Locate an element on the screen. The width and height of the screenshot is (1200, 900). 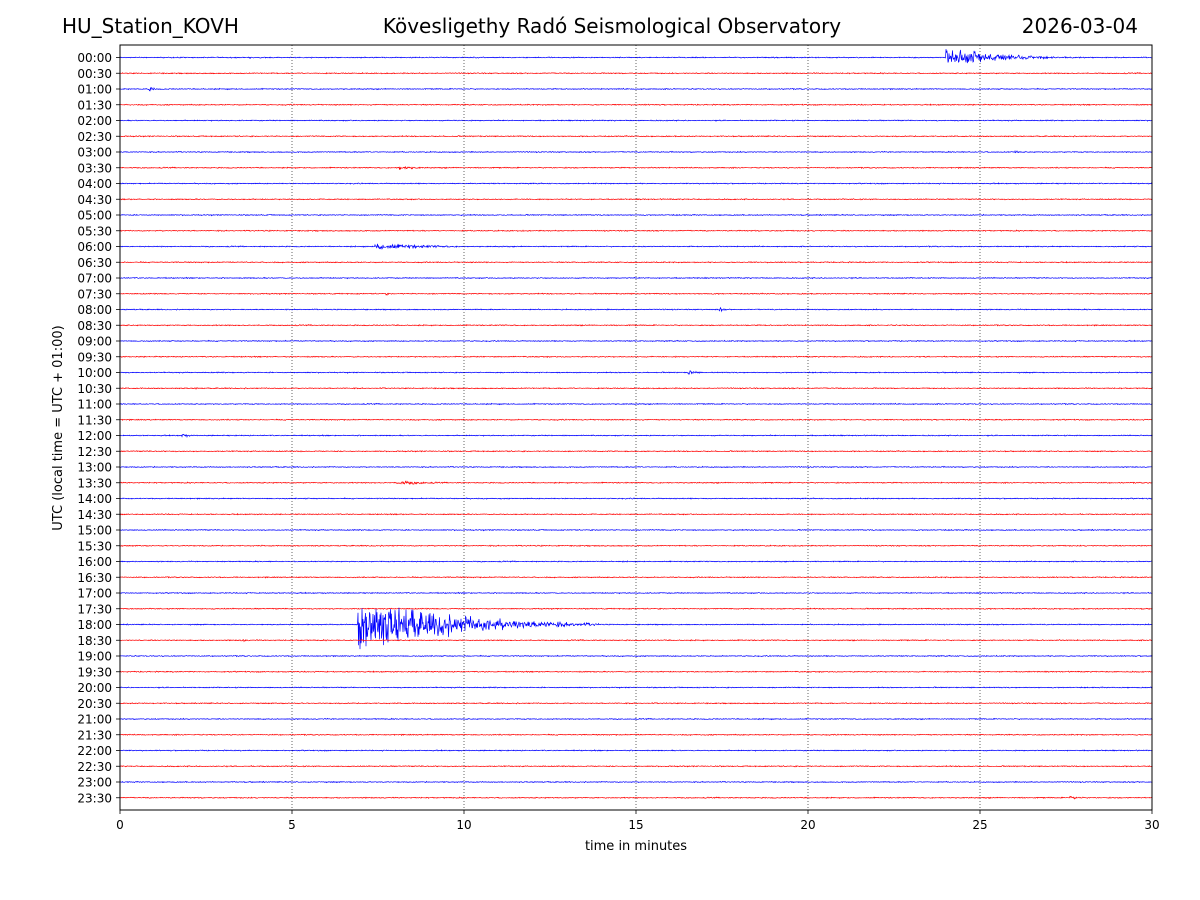
row-label: 23:00 is located at coordinates (94, 783).